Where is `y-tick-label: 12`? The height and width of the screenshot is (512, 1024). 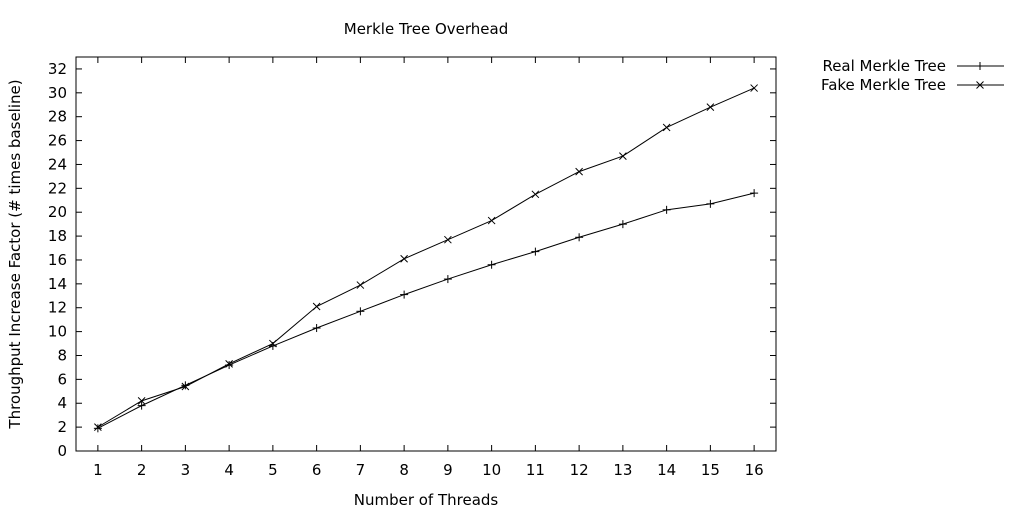
y-tick-label: 12 is located at coordinates (57, 308).